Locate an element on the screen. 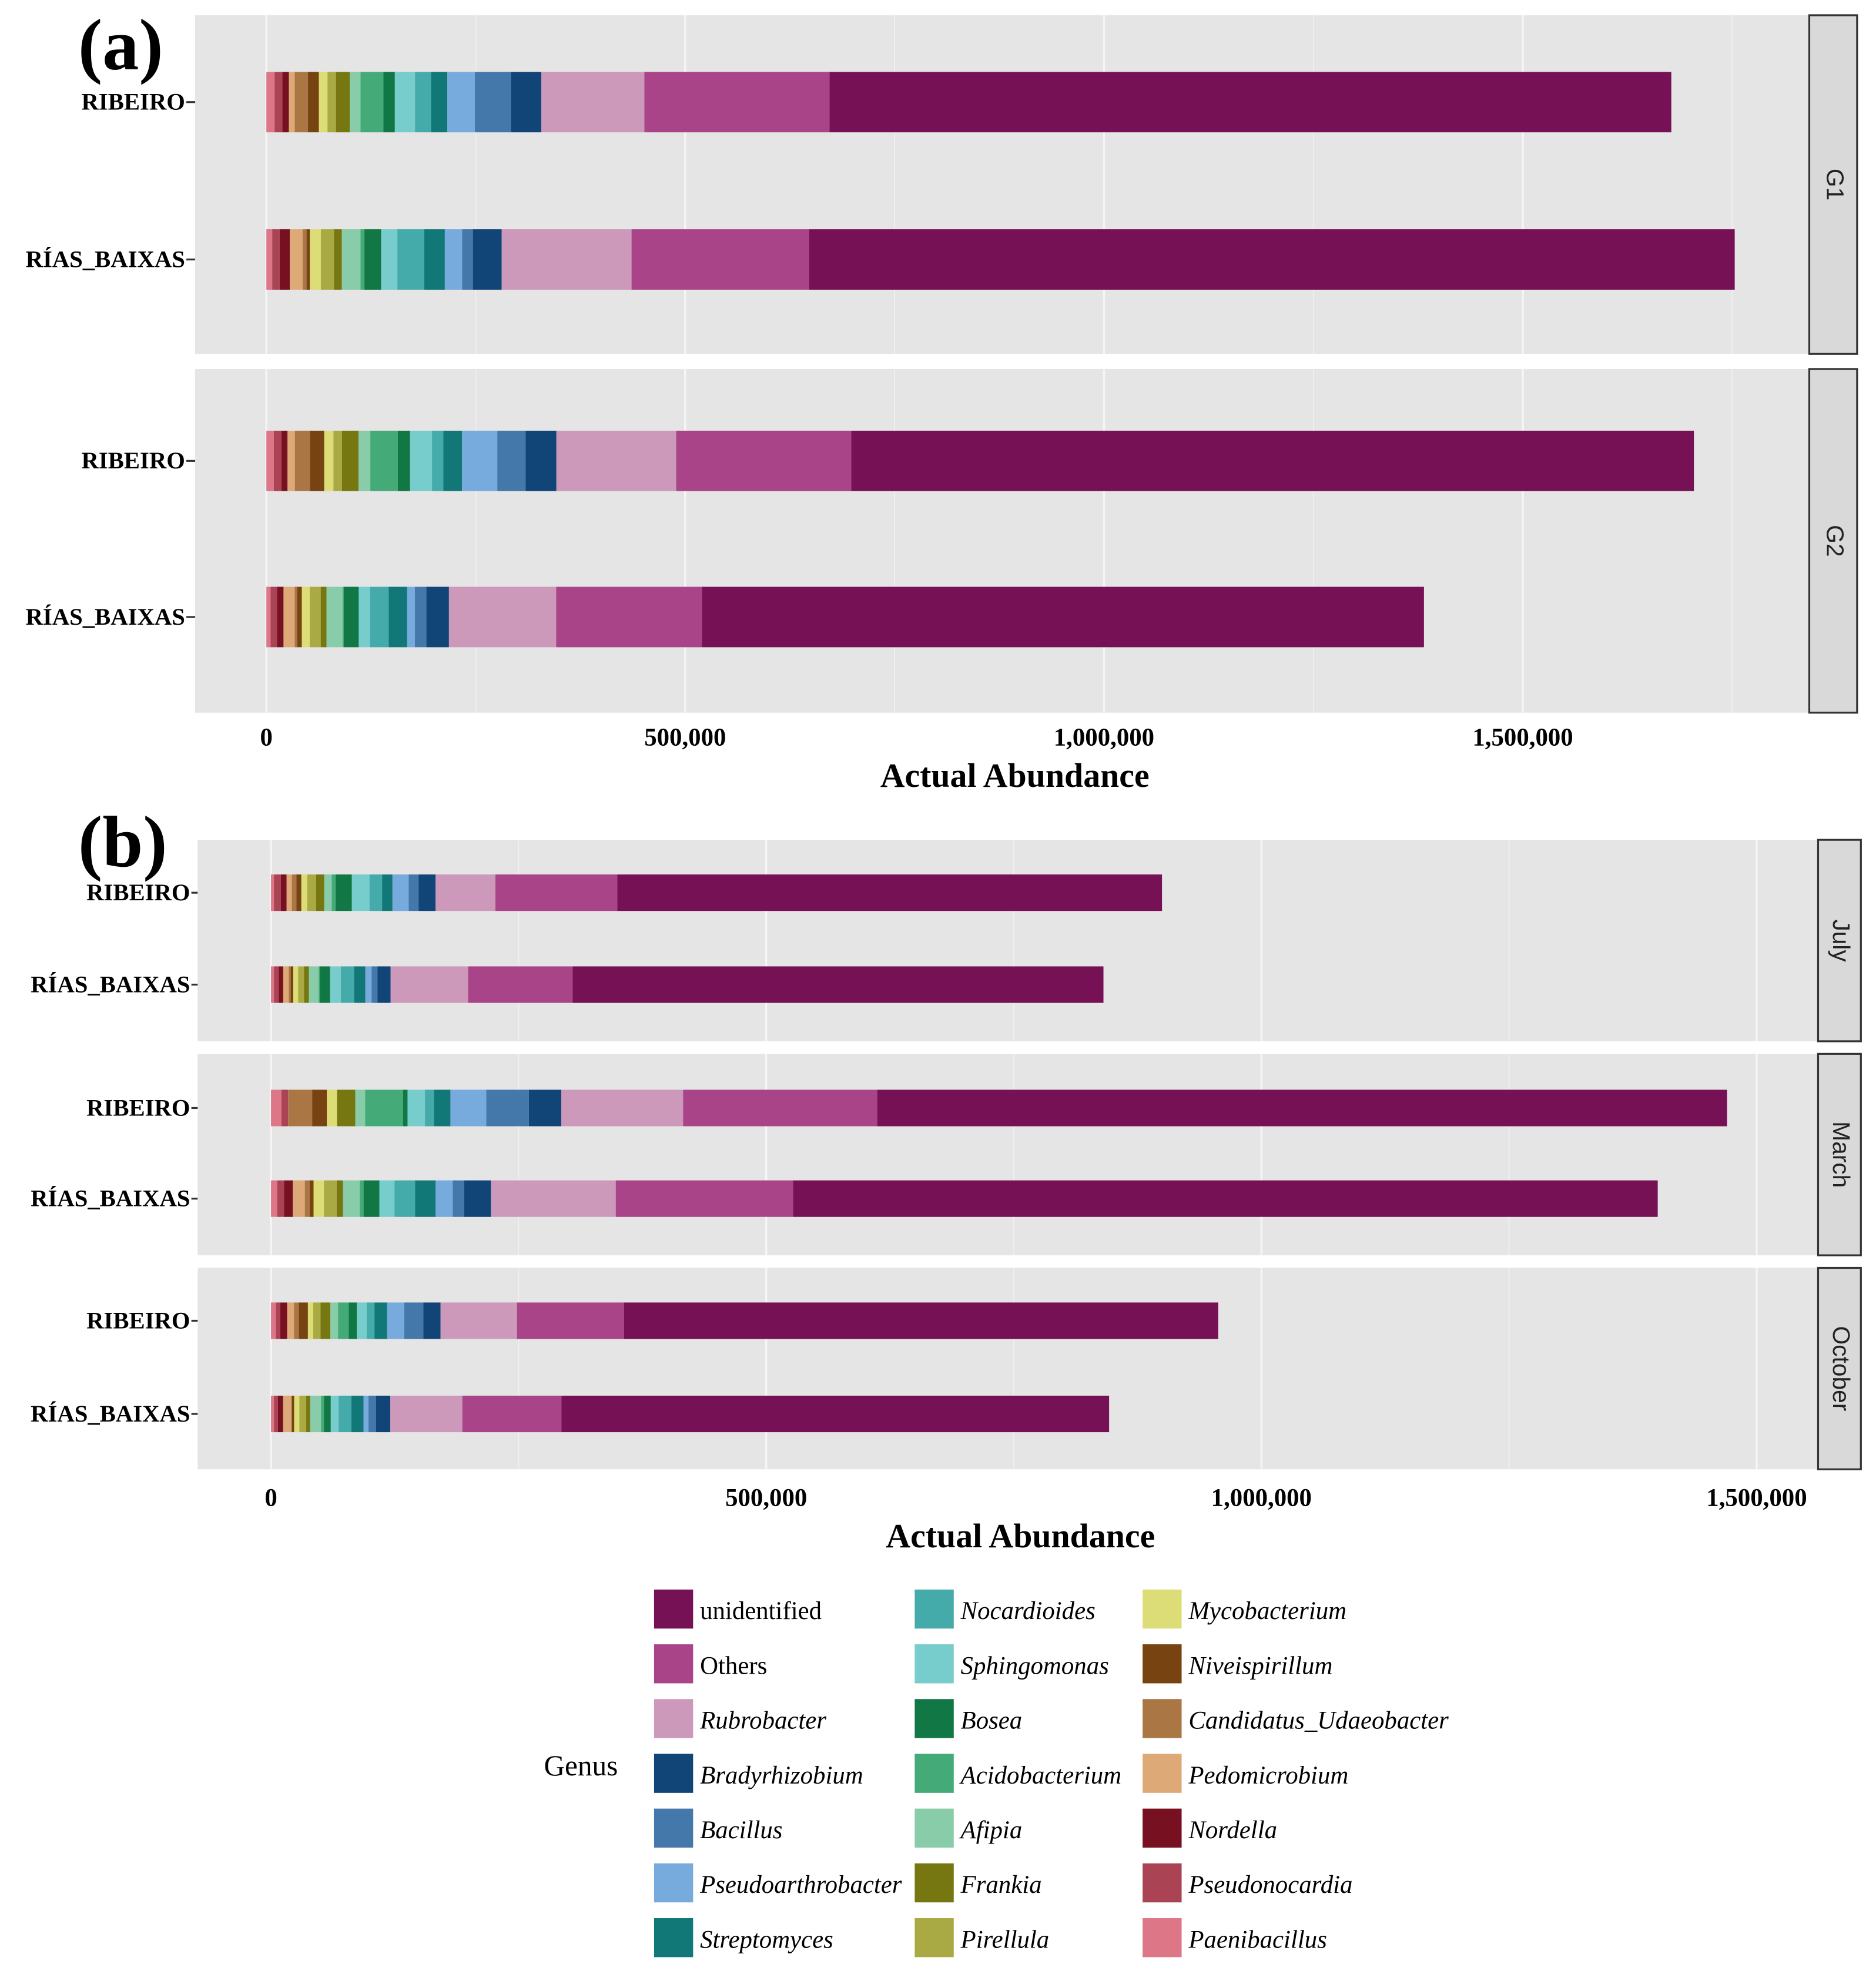  legend-item: Pirellula is located at coordinates (981, 1937).